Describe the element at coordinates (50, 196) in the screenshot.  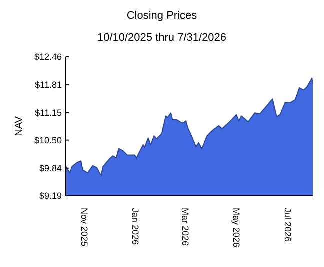
I see `y-tick-label: $9.19` at that location.